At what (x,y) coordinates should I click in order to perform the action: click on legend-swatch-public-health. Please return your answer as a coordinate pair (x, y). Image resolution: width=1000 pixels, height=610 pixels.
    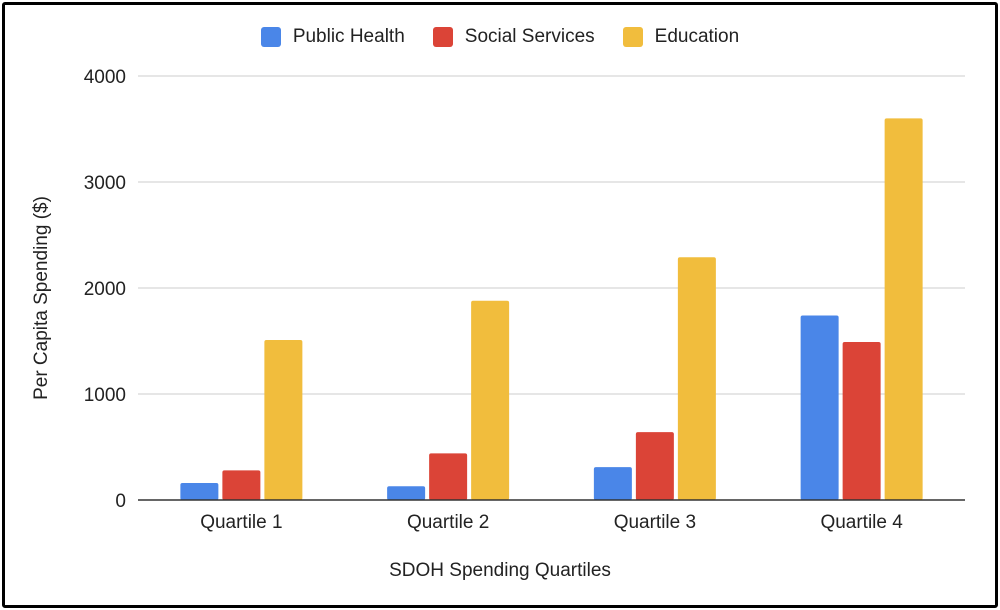
    Looking at the image, I should click on (270, 37).